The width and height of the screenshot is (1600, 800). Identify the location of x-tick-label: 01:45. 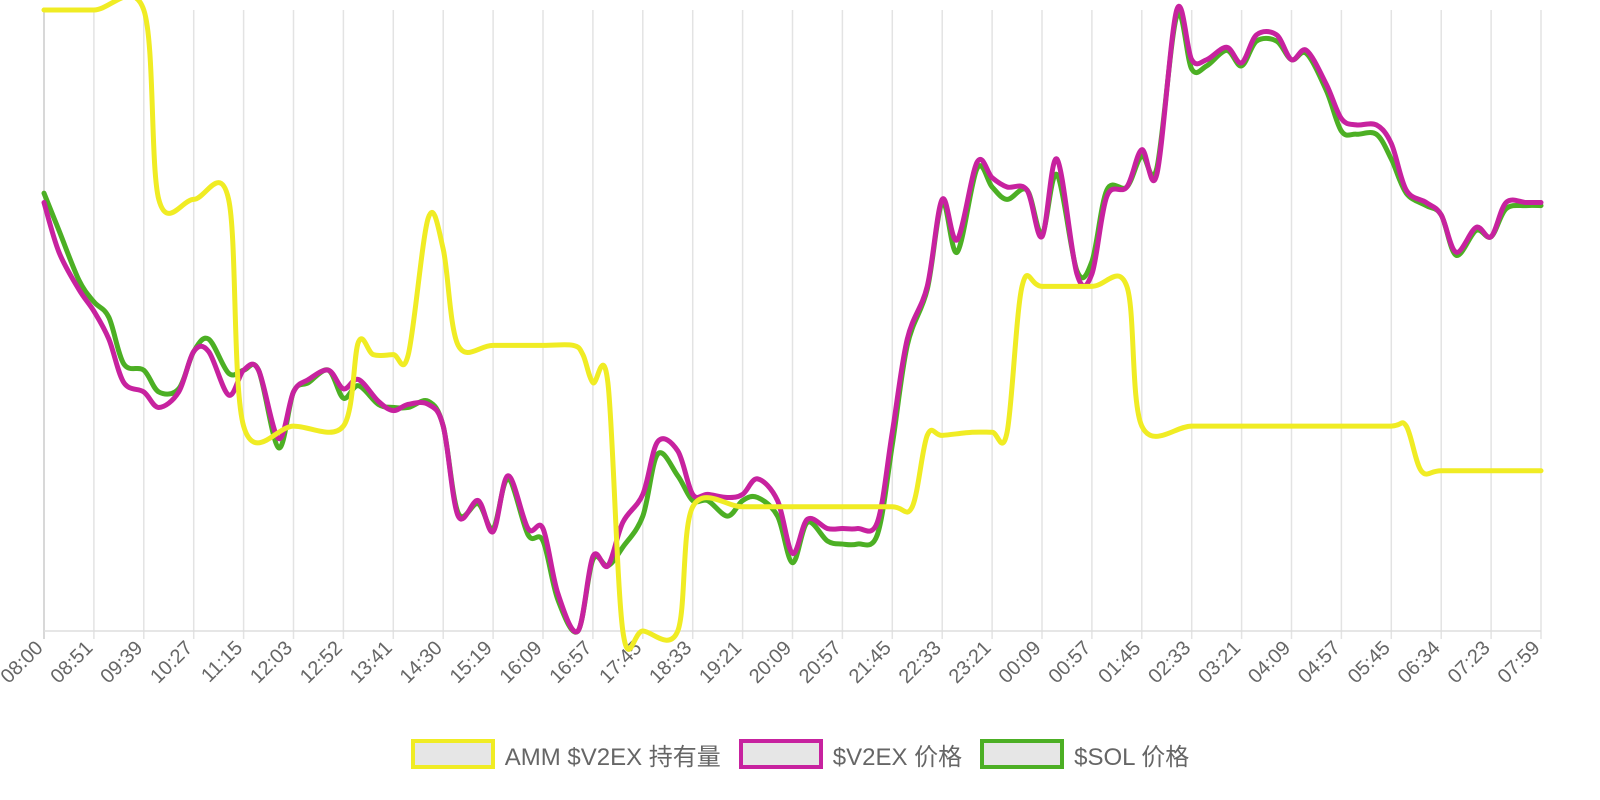
(1119, 662).